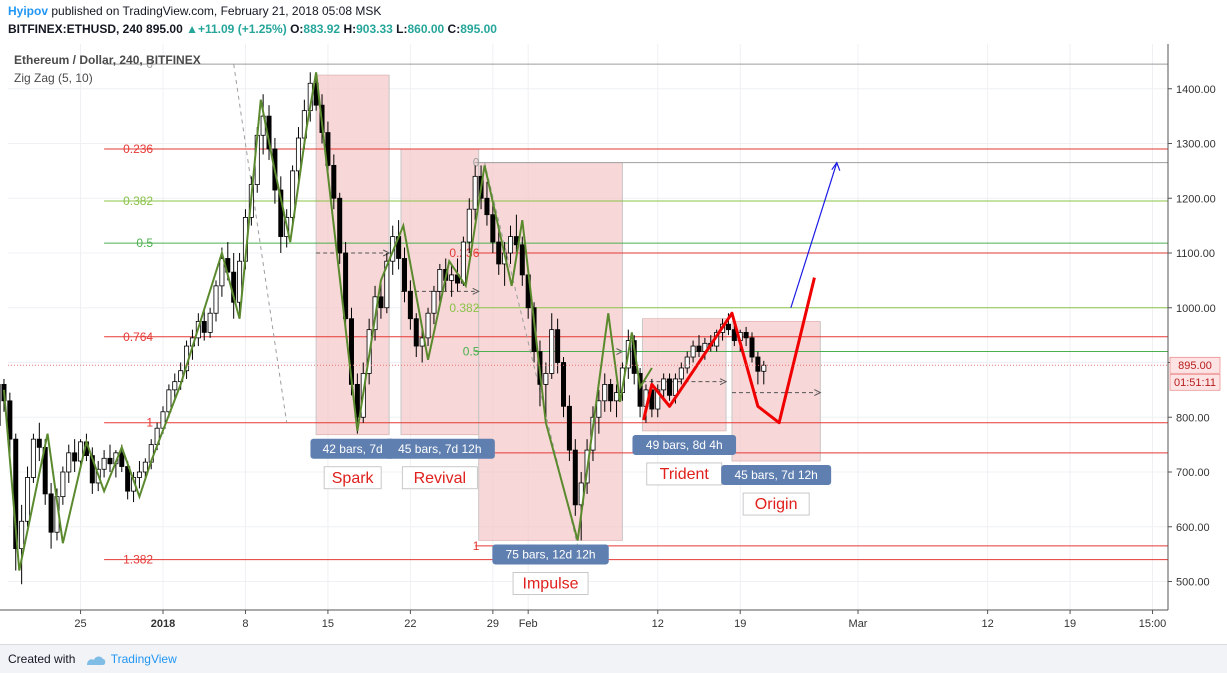 The height and width of the screenshot is (673, 1227). Describe the element at coordinates (684, 445) in the screenshot. I see `bars-count-label: 49 bars, 8d 4h` at that location.